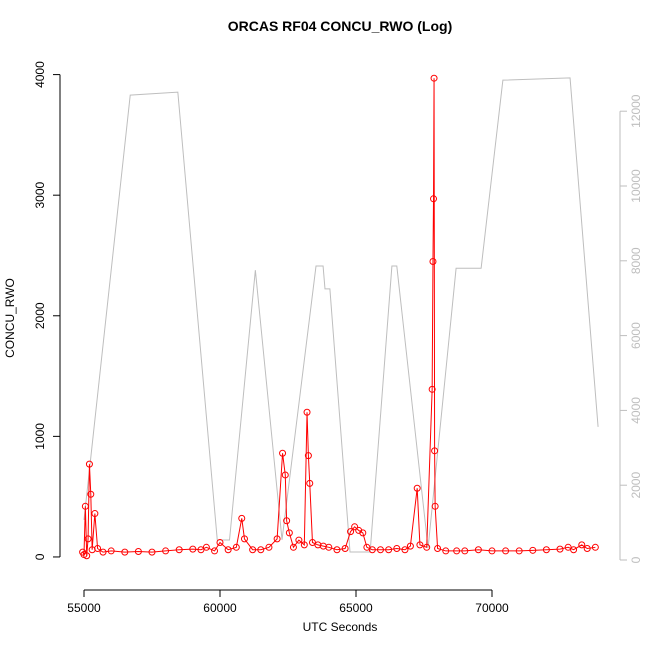 The width and height of the screenshot is (650, 650). Describe the element at coordinates (636, 111) in the screenshot. I see `y2-tick-label: 12000` at that location.